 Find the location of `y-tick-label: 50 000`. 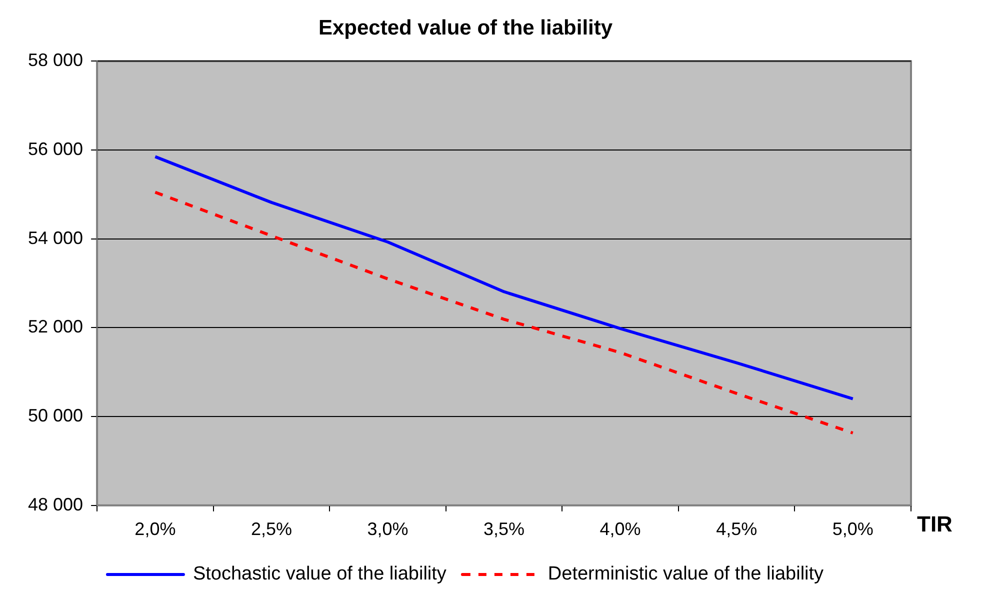

y-tick-label: 50 000 is located at coordinates (56, 416).